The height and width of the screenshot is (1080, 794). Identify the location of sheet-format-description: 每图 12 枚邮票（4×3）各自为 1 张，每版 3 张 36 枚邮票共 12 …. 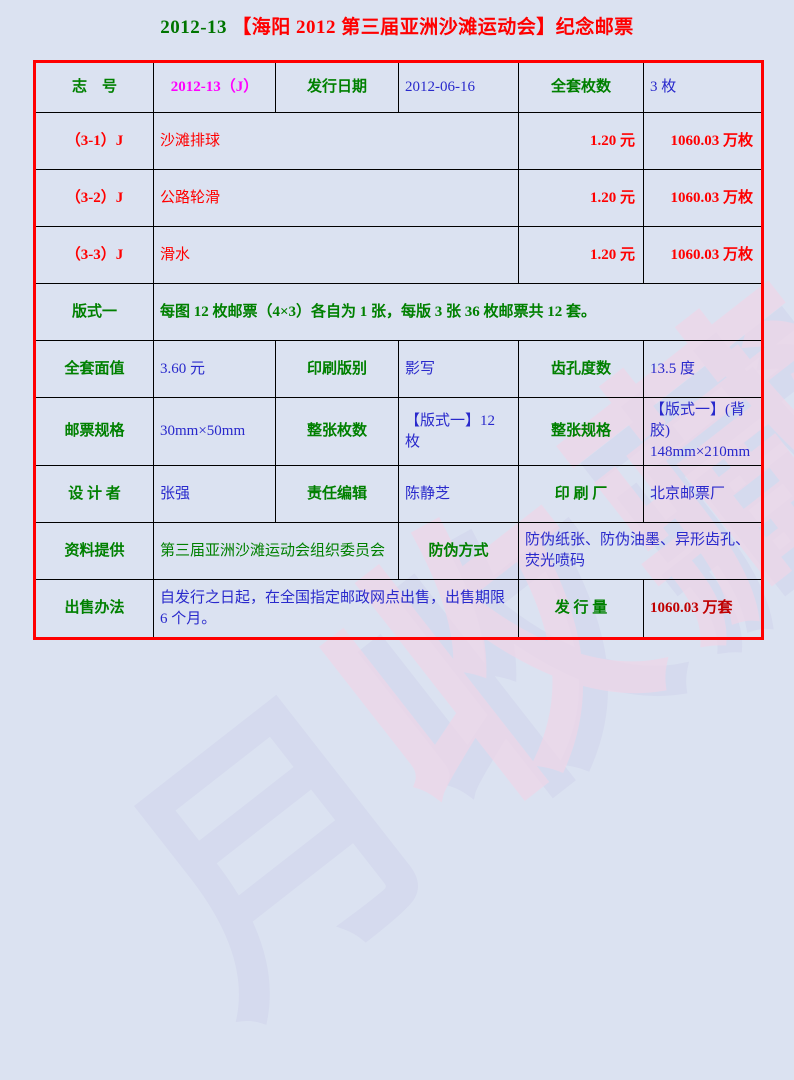
(458, 312).